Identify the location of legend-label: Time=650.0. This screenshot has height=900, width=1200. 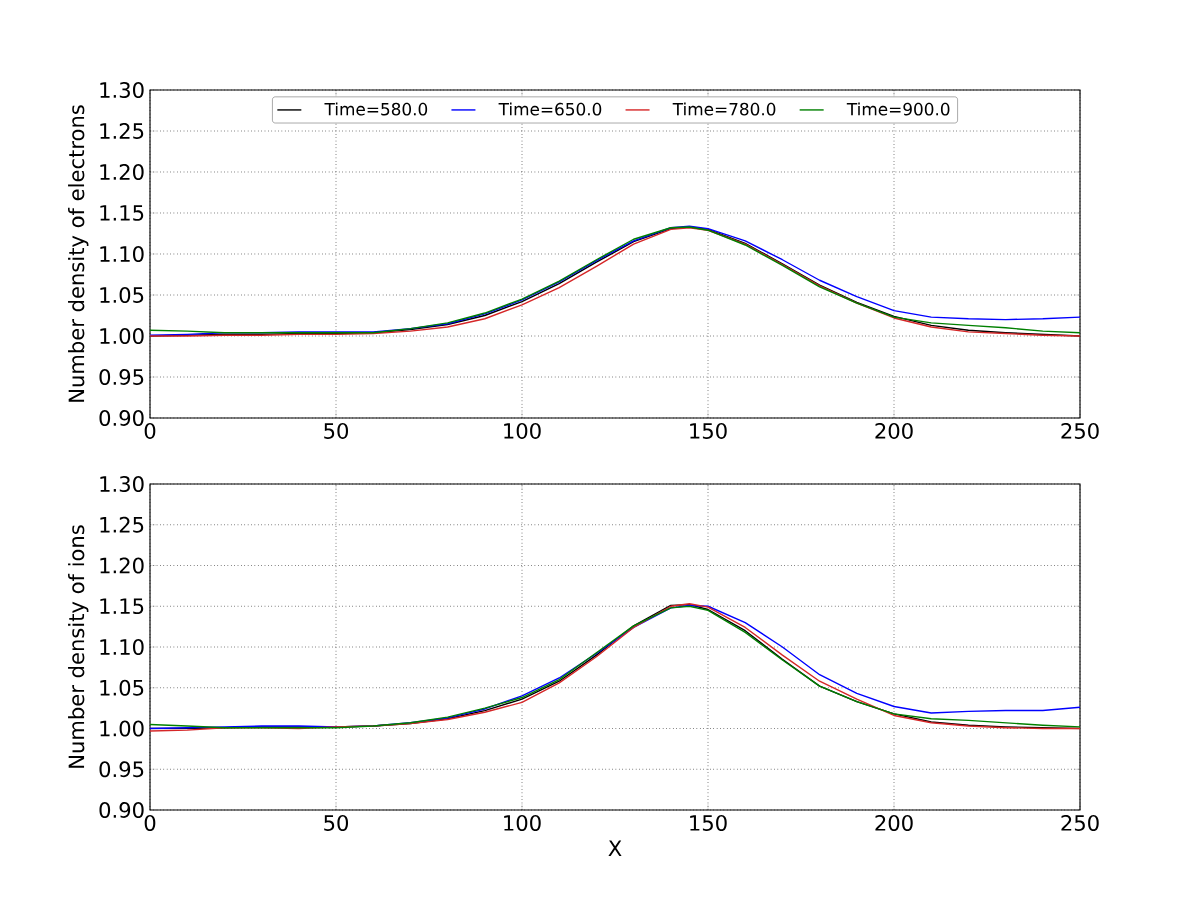
(550, 109).